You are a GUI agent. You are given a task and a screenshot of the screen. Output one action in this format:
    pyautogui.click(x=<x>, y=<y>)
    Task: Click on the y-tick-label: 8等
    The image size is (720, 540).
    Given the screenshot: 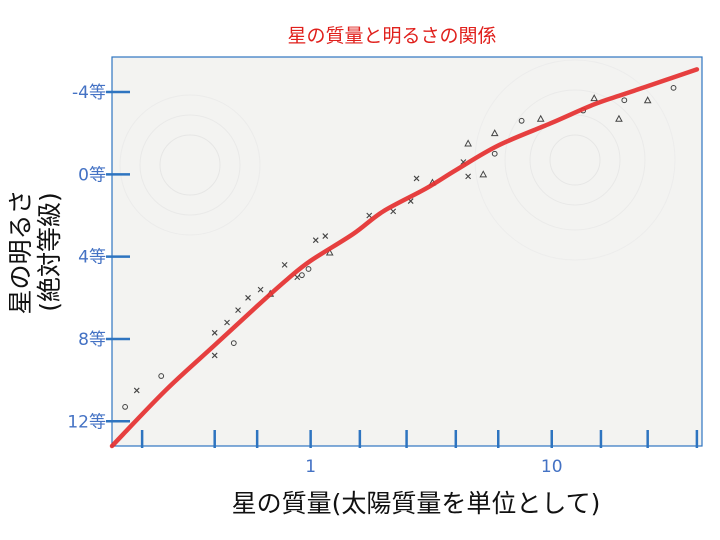 What is the action you would take?
    pyautogui.click(x=92, y=340)
    